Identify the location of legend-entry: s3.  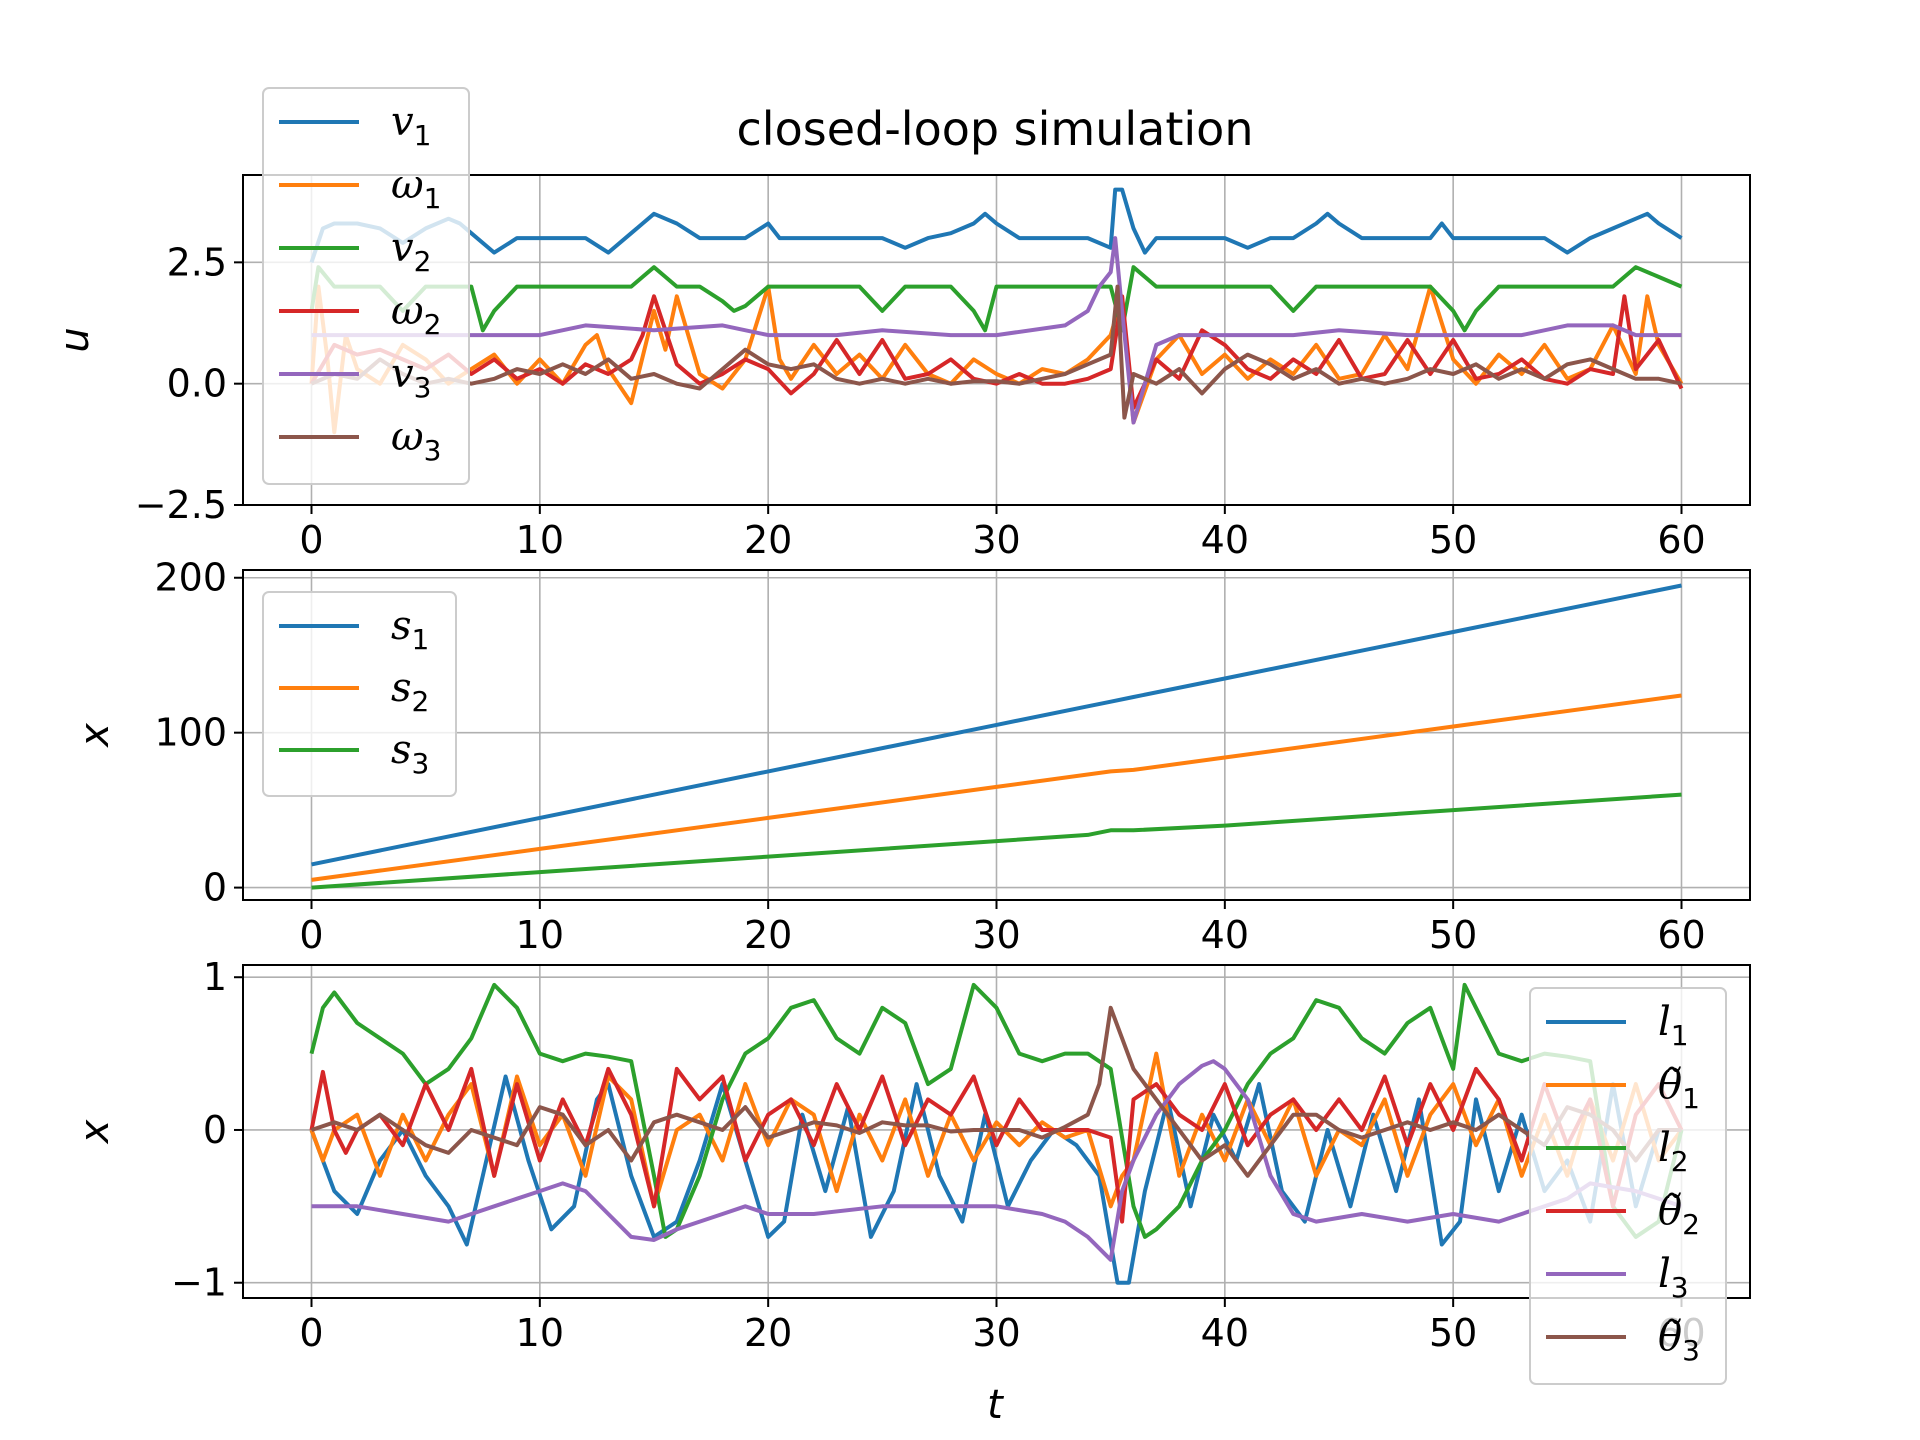
(410, 753).